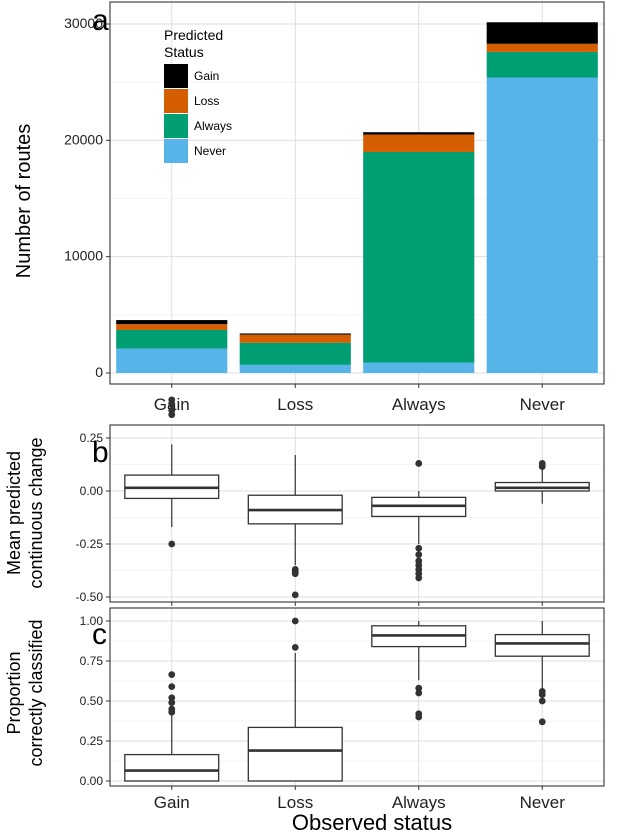 Image resolution: width=617 pixels, height=839 pixels. Describe the element at coordinates (100, 20) in the screenshot. I see `panel-a-letter: a` at that location.